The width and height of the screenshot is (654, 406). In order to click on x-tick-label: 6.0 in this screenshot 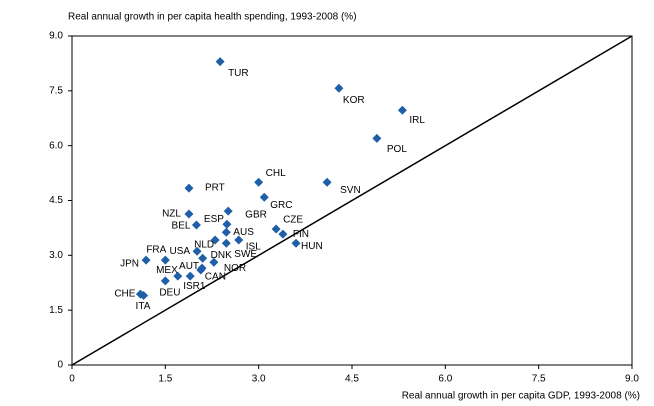, I will do `click(445, 379)`.